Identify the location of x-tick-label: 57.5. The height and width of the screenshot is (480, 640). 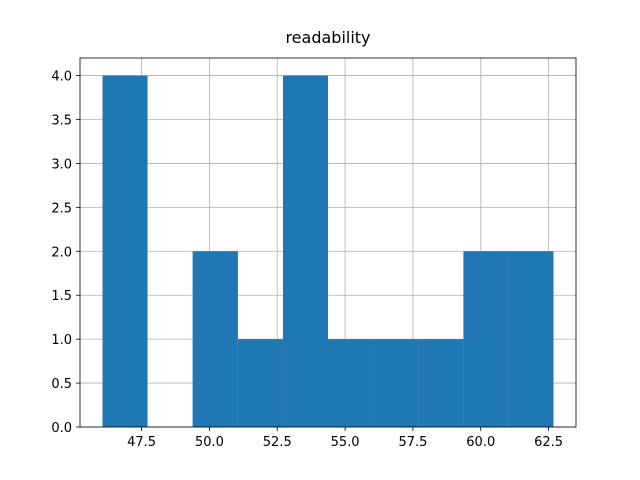
(412, 442).